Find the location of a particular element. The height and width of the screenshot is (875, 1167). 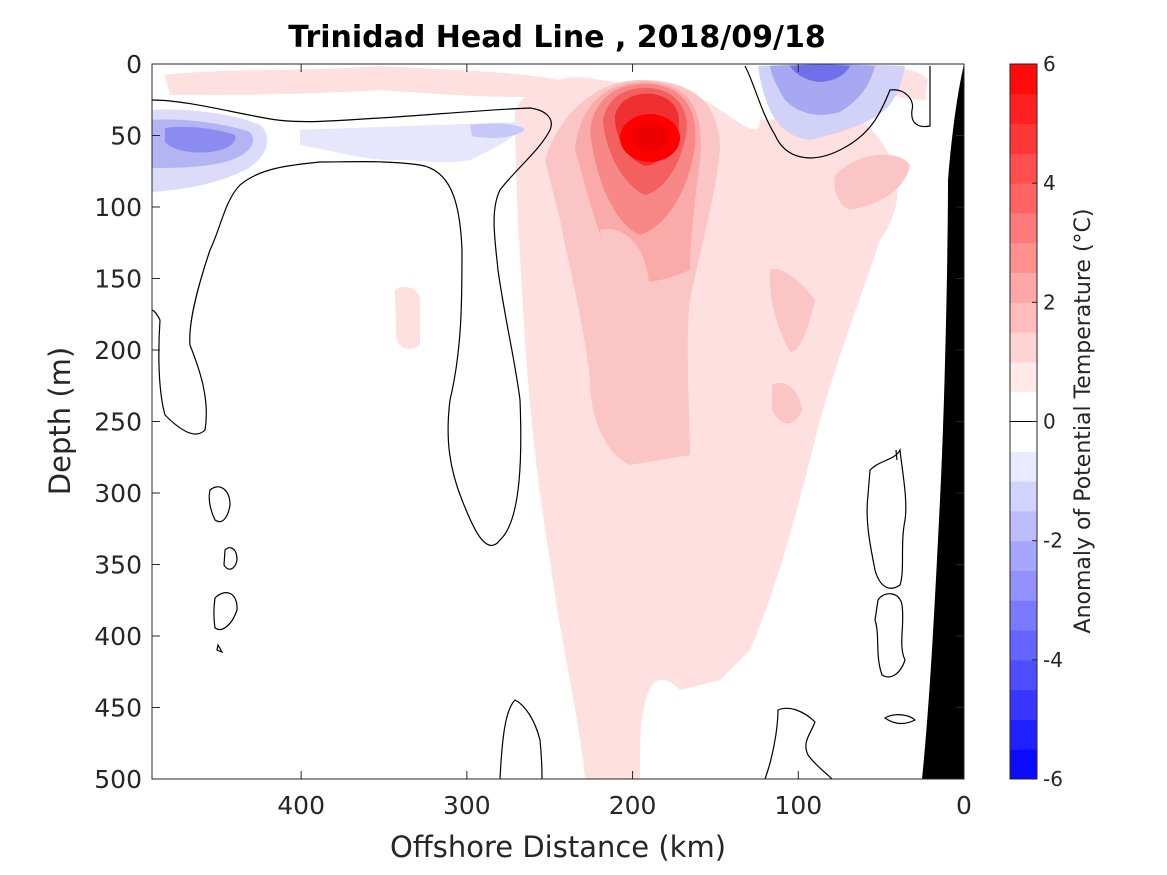

cold-band-mid is located at coordinates (410, 142).